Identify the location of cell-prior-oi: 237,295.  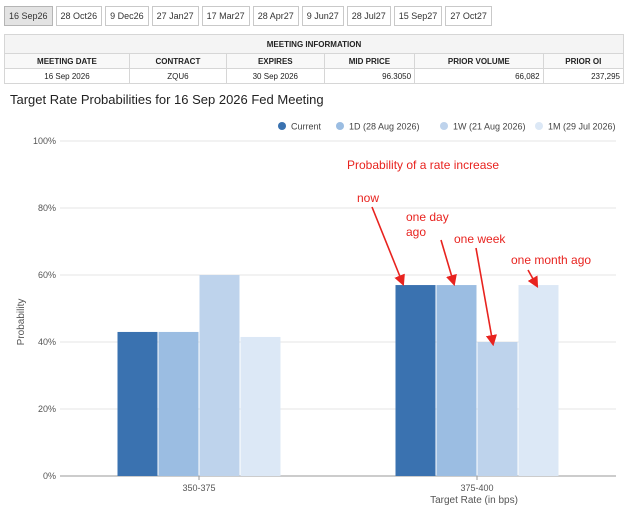
(583, 76).